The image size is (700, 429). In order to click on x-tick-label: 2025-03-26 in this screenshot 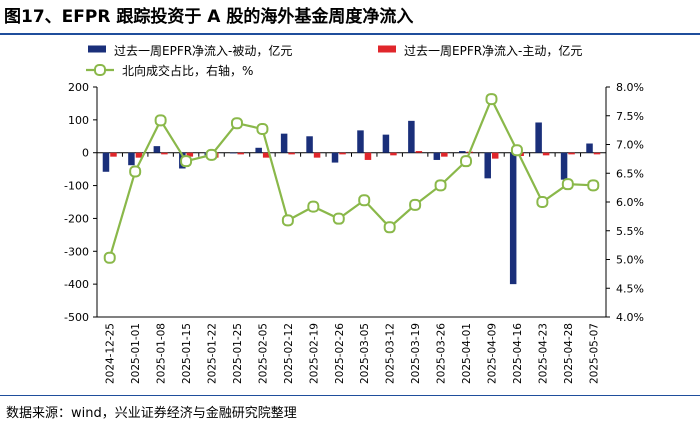, I will do `click(442, 353)`.